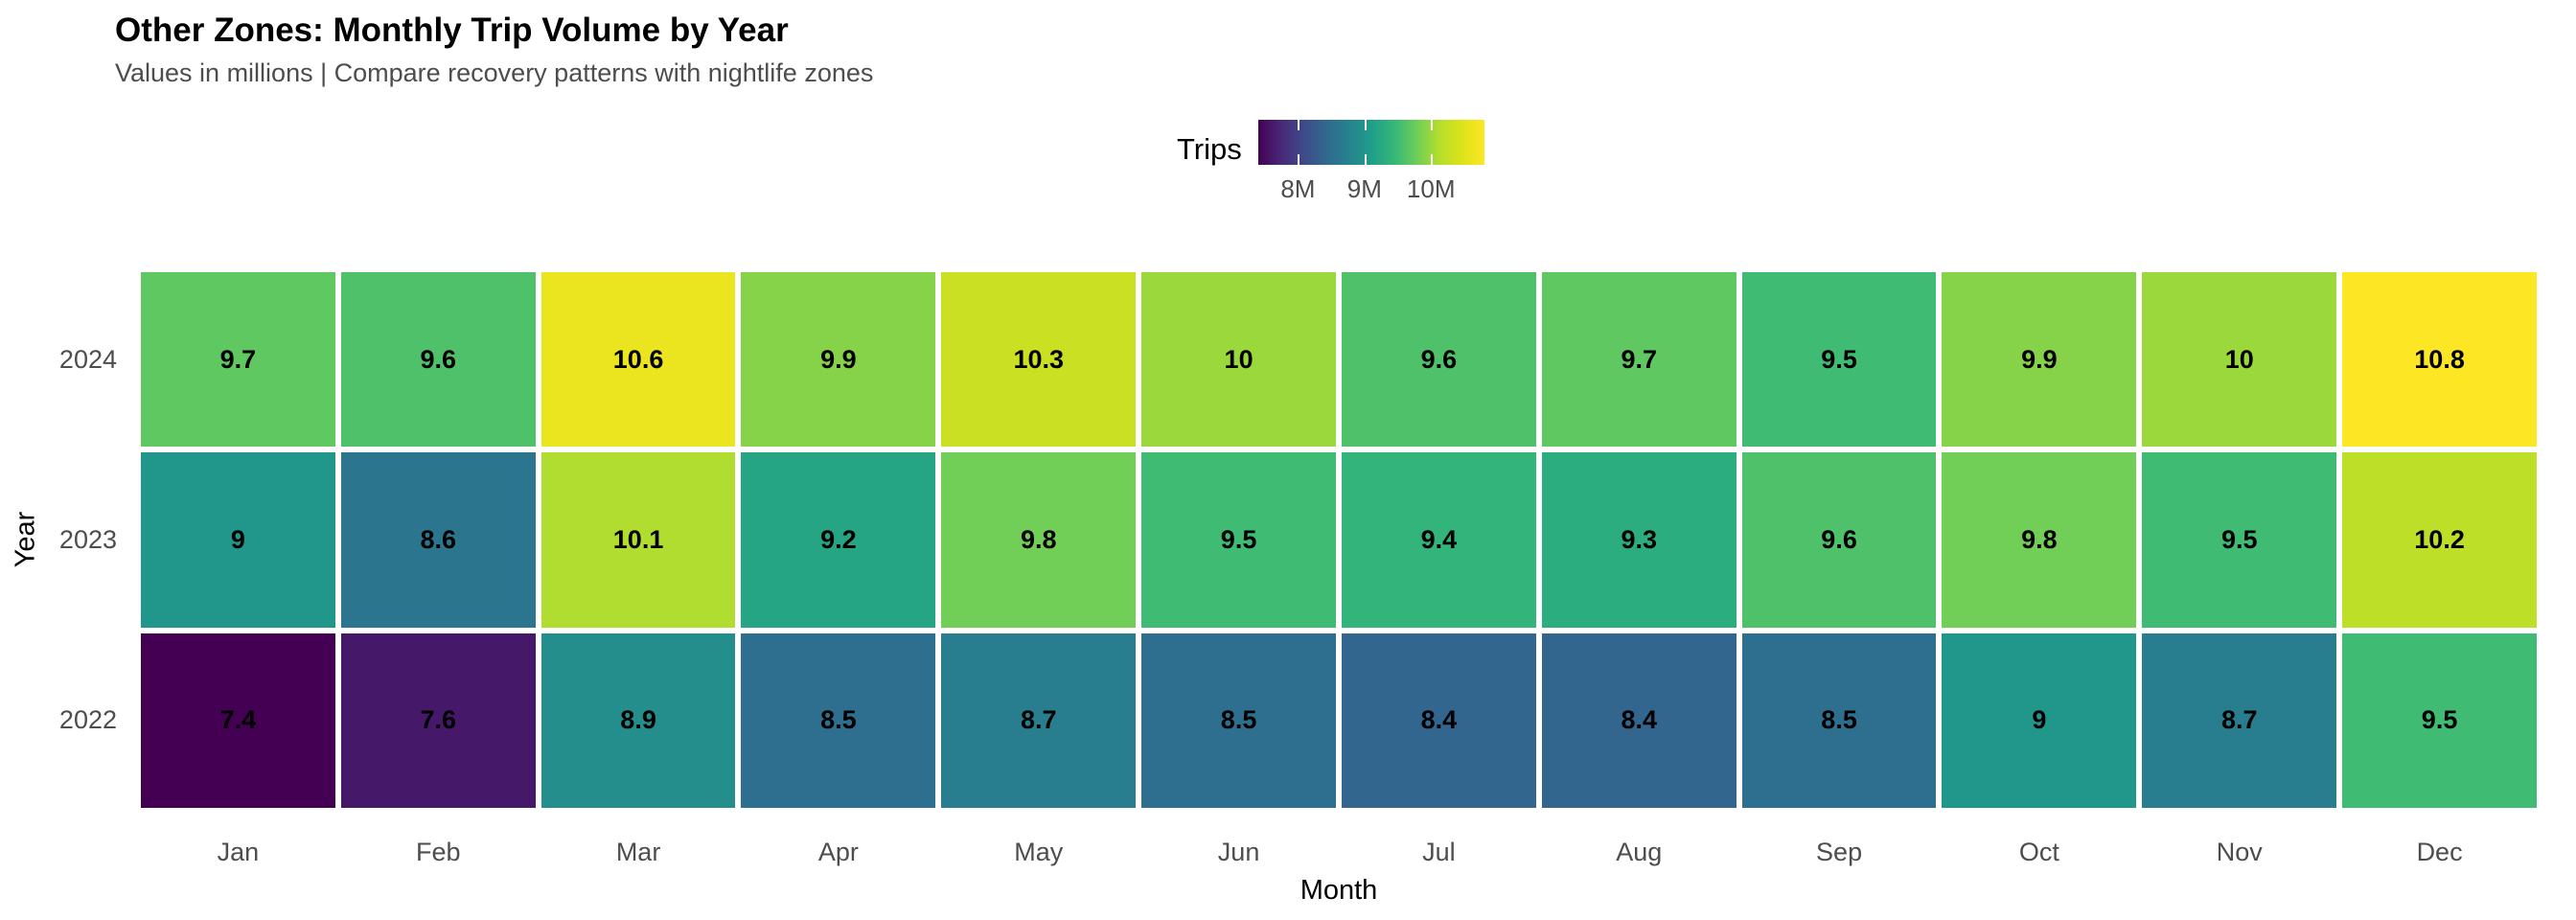  What do you see at coordinates (1638, 720) in the screenshot?
I see `heatmap-cell-2022-Aug: 8.4` at bounding box center [1638, 720].